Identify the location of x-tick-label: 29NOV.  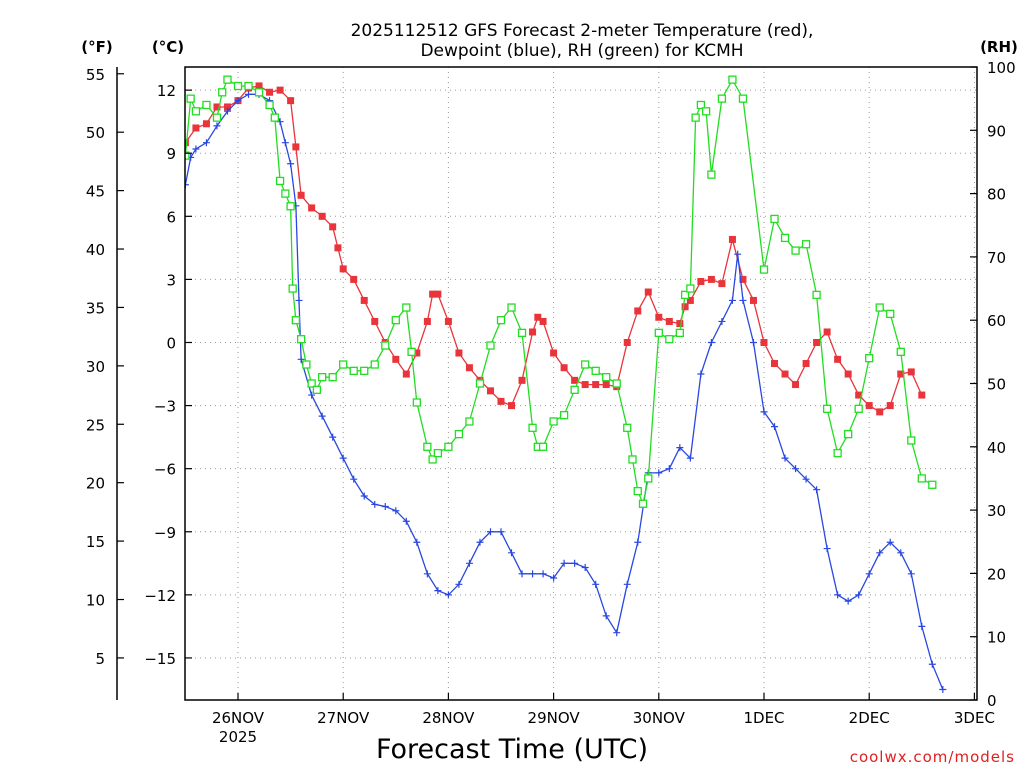
(554, 718).